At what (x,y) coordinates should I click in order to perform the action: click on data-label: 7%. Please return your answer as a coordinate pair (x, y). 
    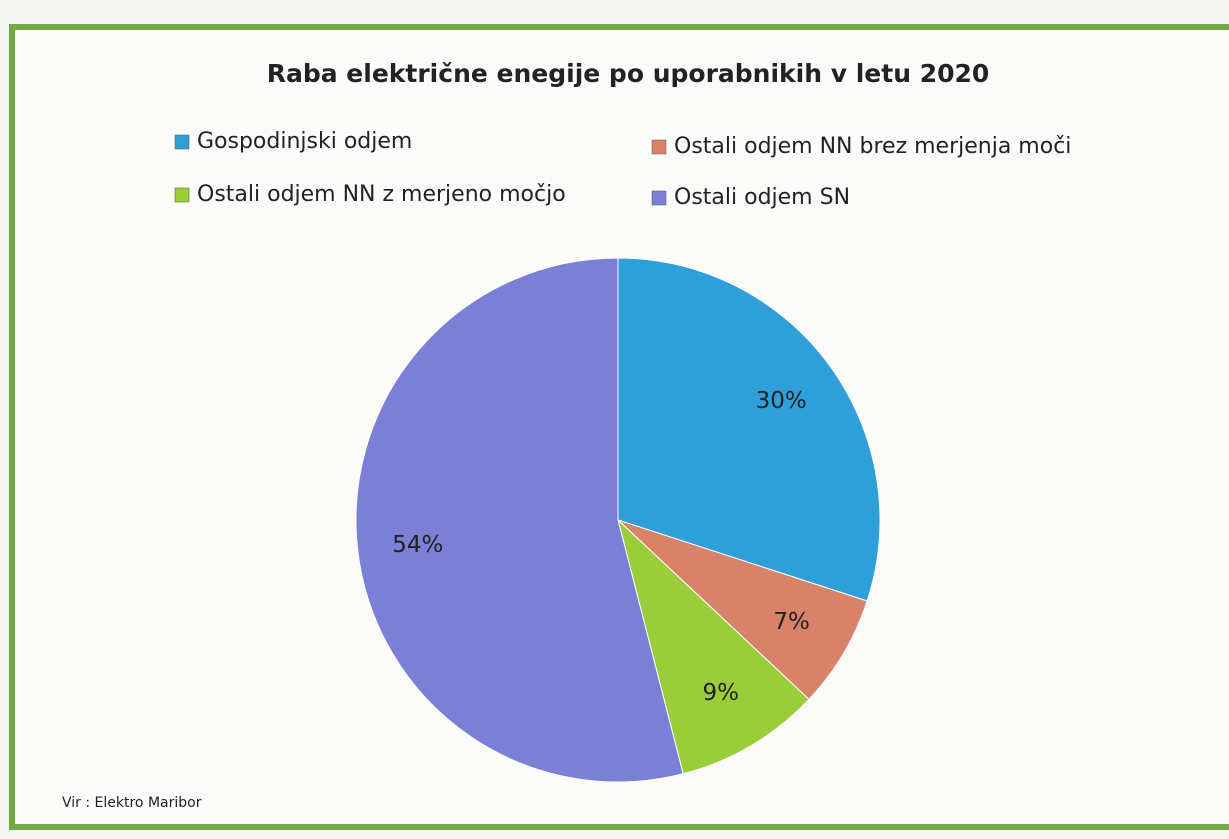
    Looking at the image, I should click on (791, 622).